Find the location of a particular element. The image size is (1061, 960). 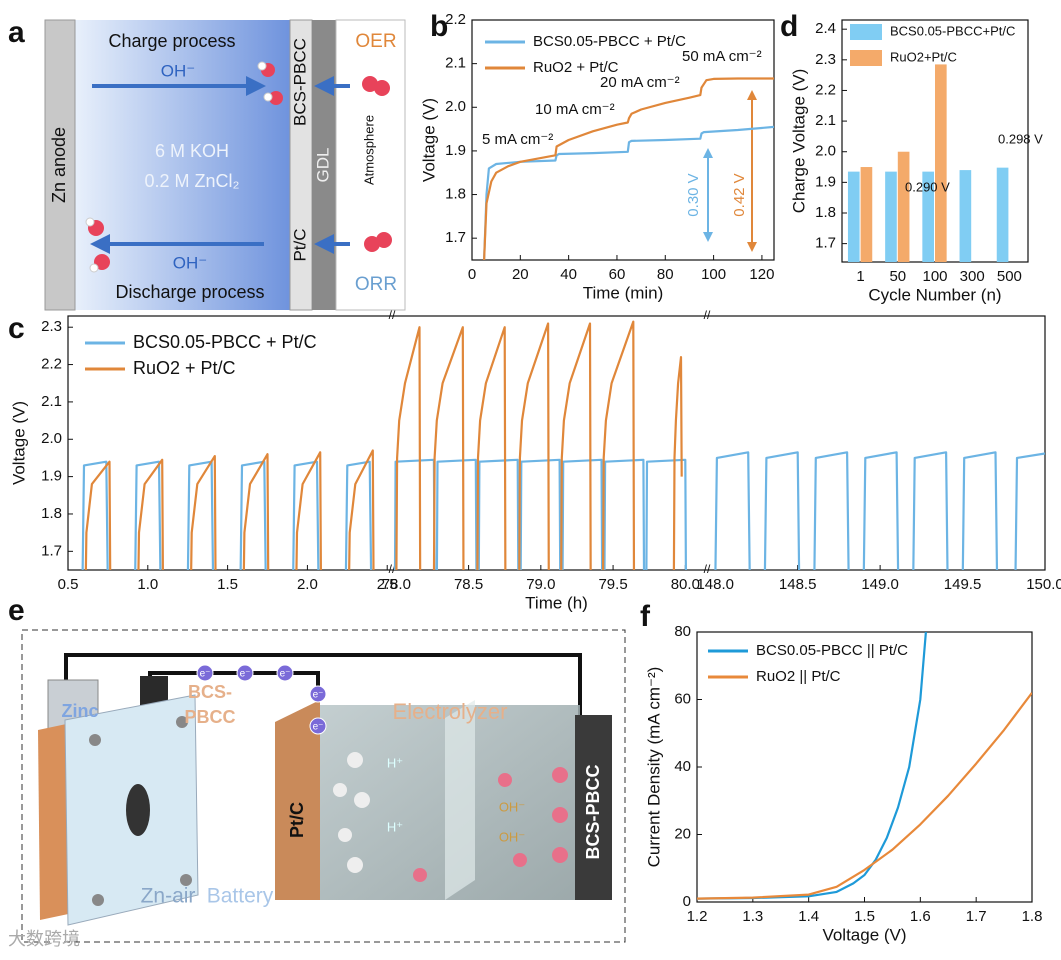

legend-swatch is located at coordinates (866, 58).